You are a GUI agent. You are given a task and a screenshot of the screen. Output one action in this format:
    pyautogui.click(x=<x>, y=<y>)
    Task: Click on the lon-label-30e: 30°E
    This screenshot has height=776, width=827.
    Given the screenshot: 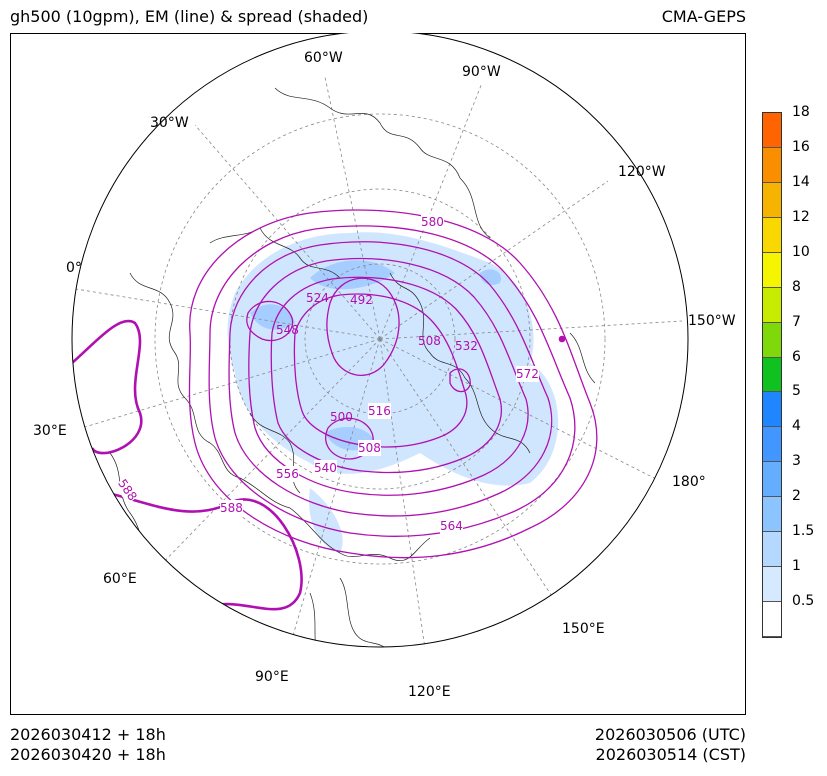 What is the action you would take?
    pyautogui.click(x=50, y=431)
    